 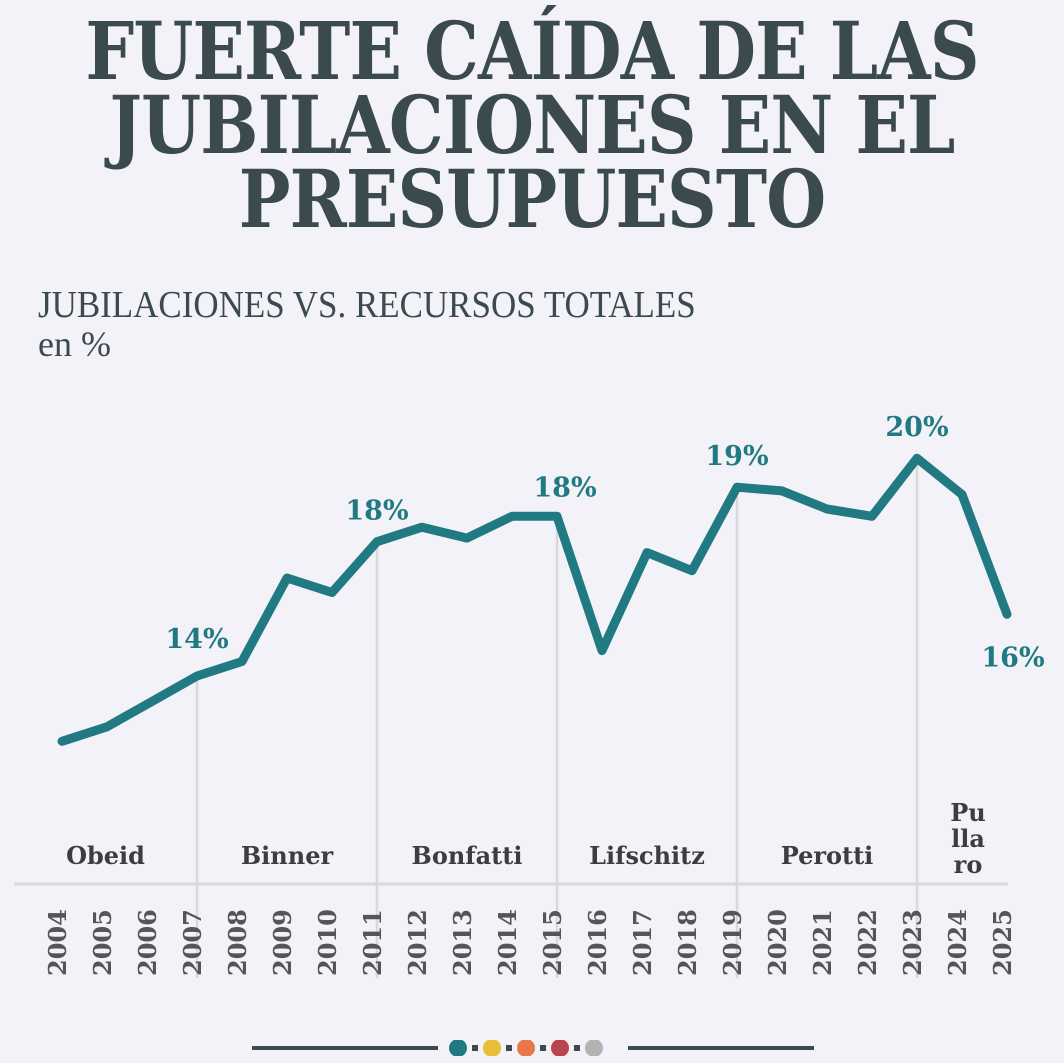 I want to click on x-tick-label: 2019, so click(x=732, y=942).